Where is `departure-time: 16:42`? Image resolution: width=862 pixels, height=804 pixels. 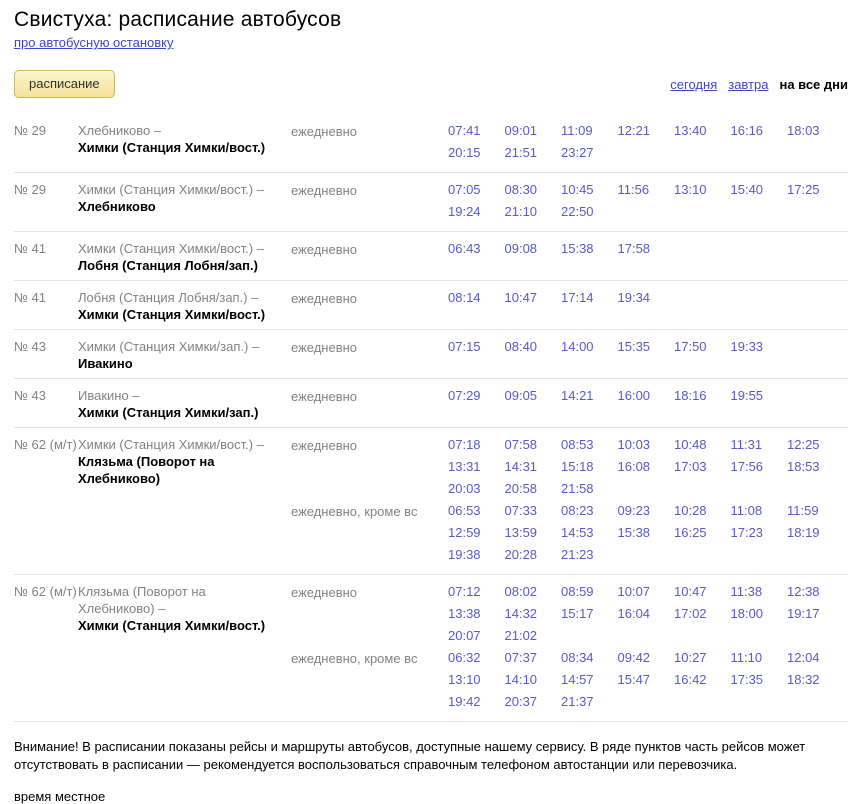
departure-time: 16:42 is located at coordinates (690, 679).